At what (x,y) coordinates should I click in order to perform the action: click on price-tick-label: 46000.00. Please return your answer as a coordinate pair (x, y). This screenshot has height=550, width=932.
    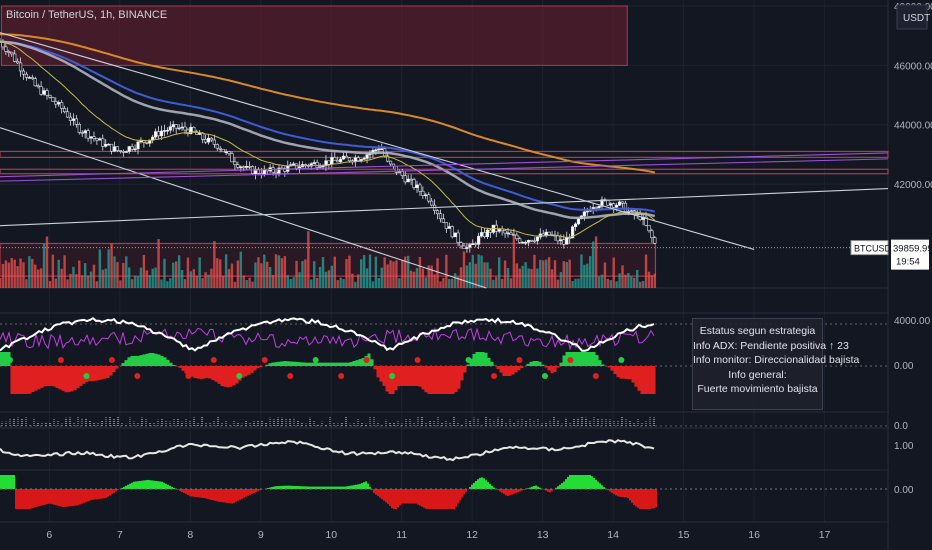
    Looking at the image, I should click on (913, 66).